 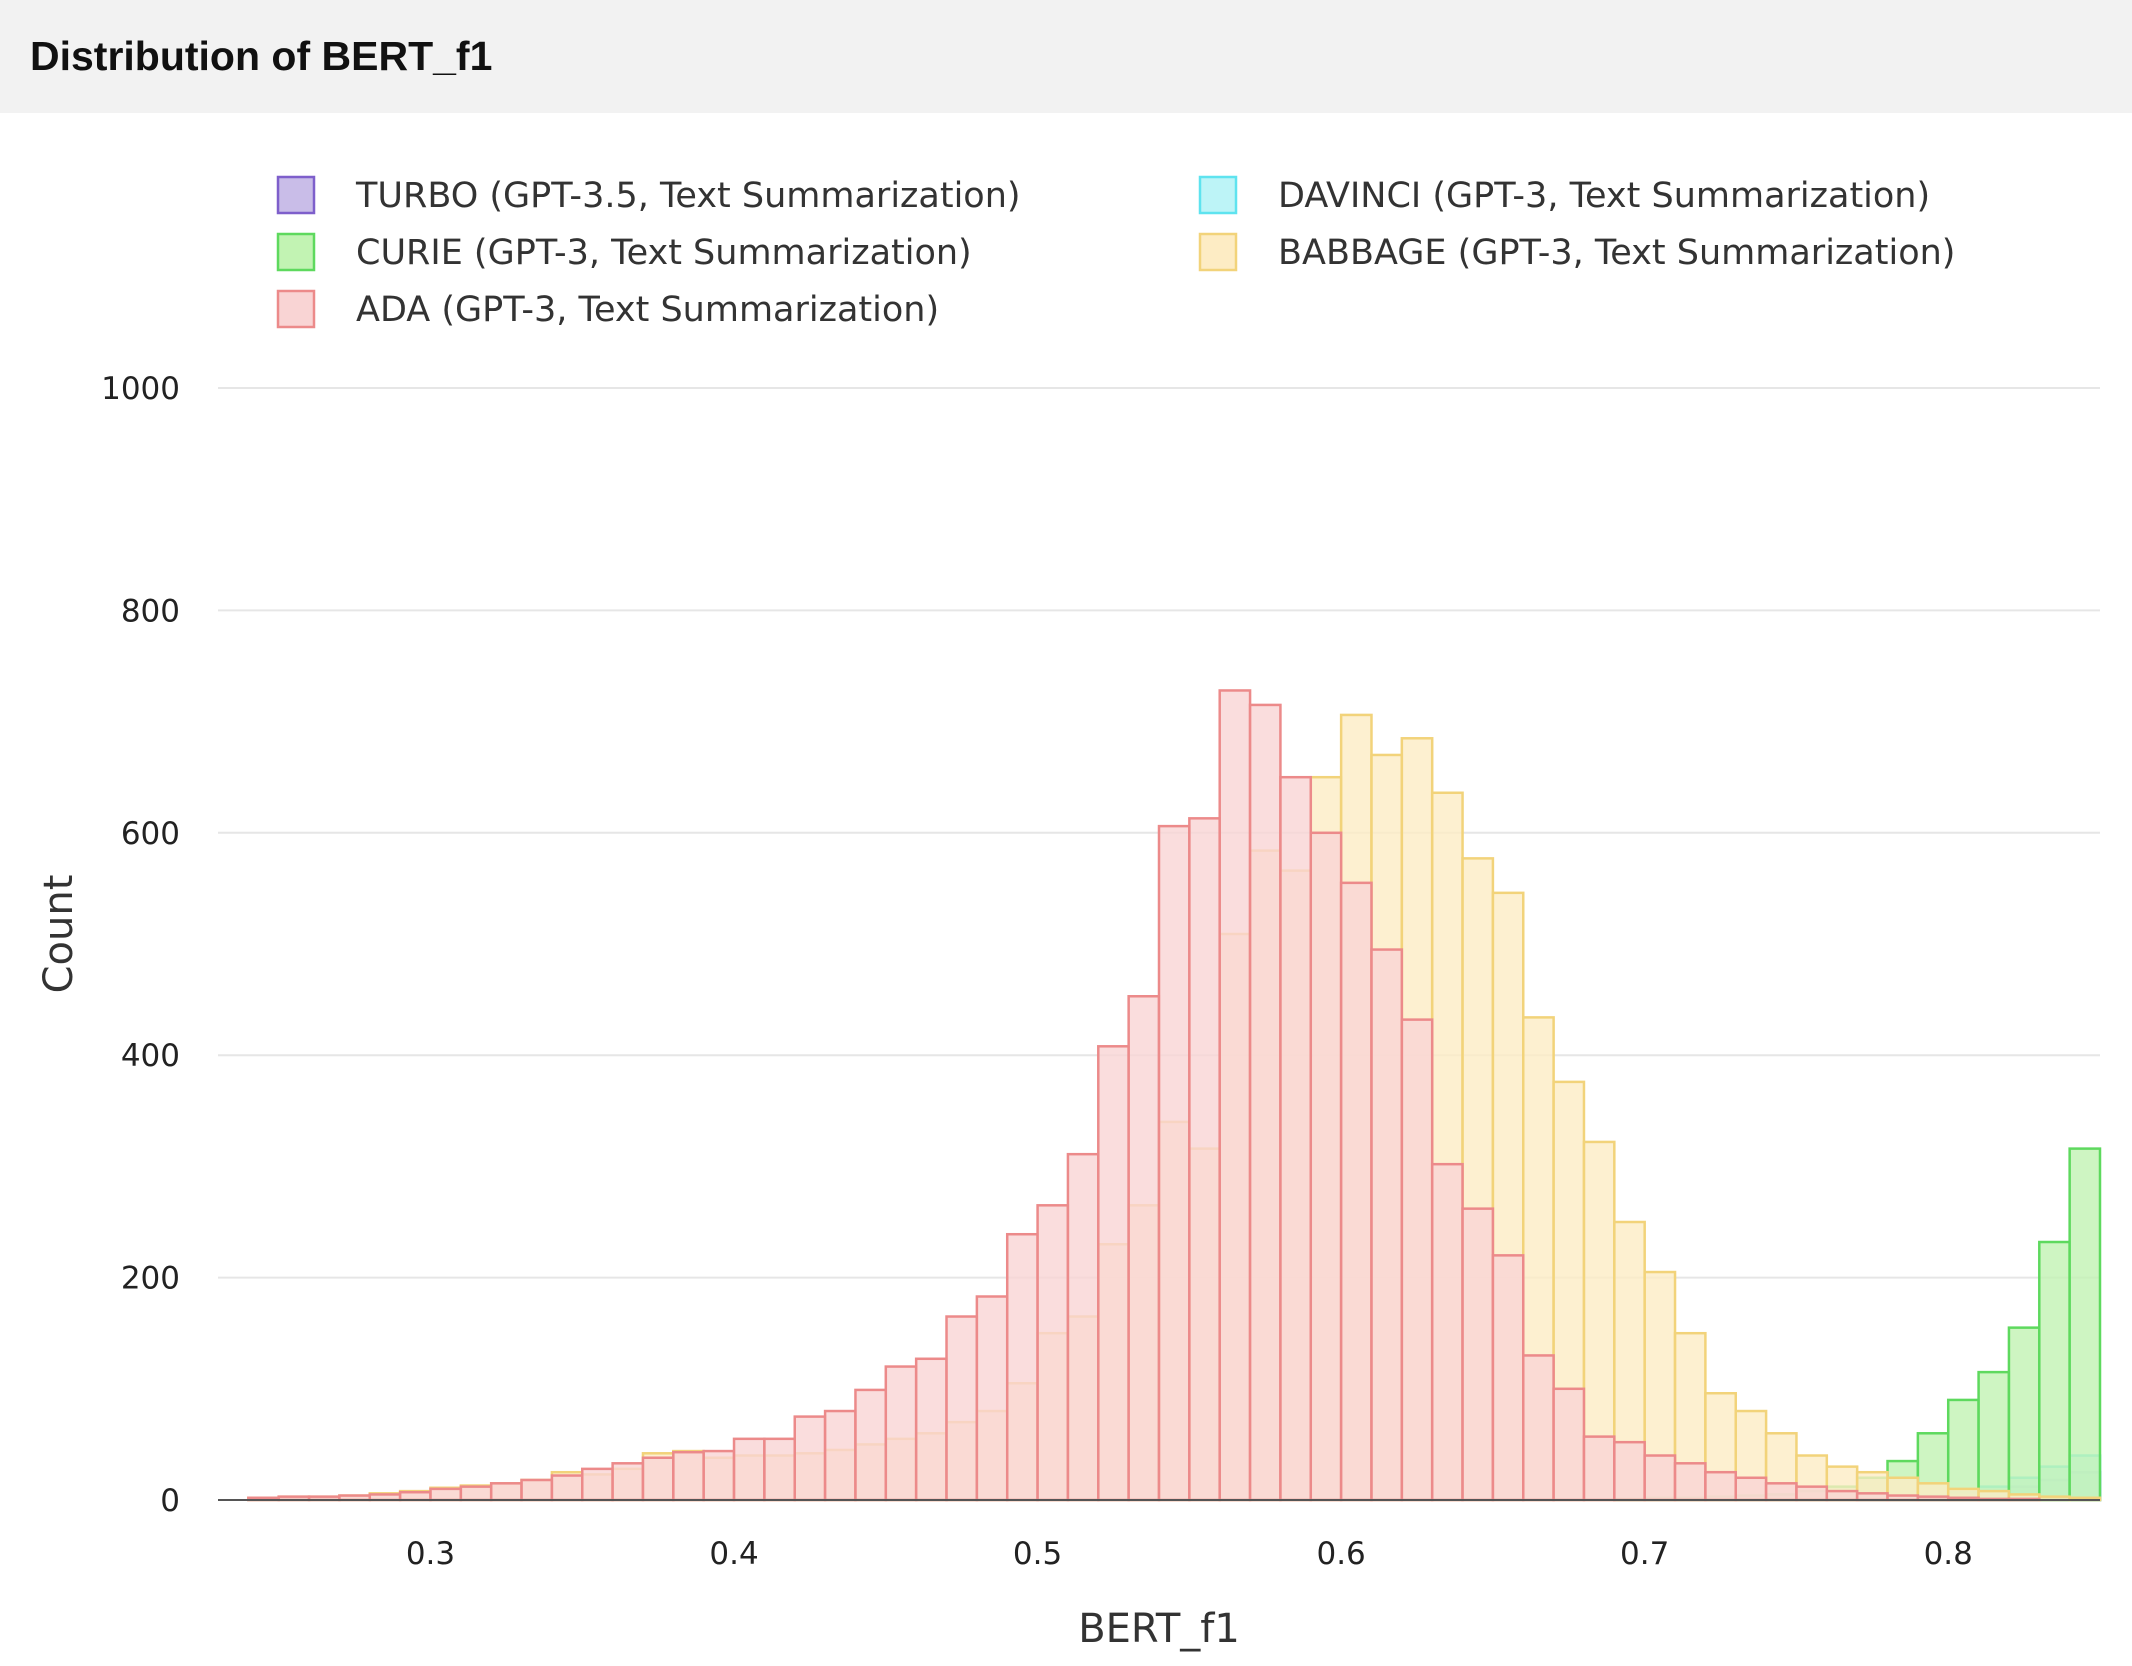 What do you see at coordinates (150, 611) in the screenshot?
I see `y-tick-label: 800` at bounding box center [150, 611].